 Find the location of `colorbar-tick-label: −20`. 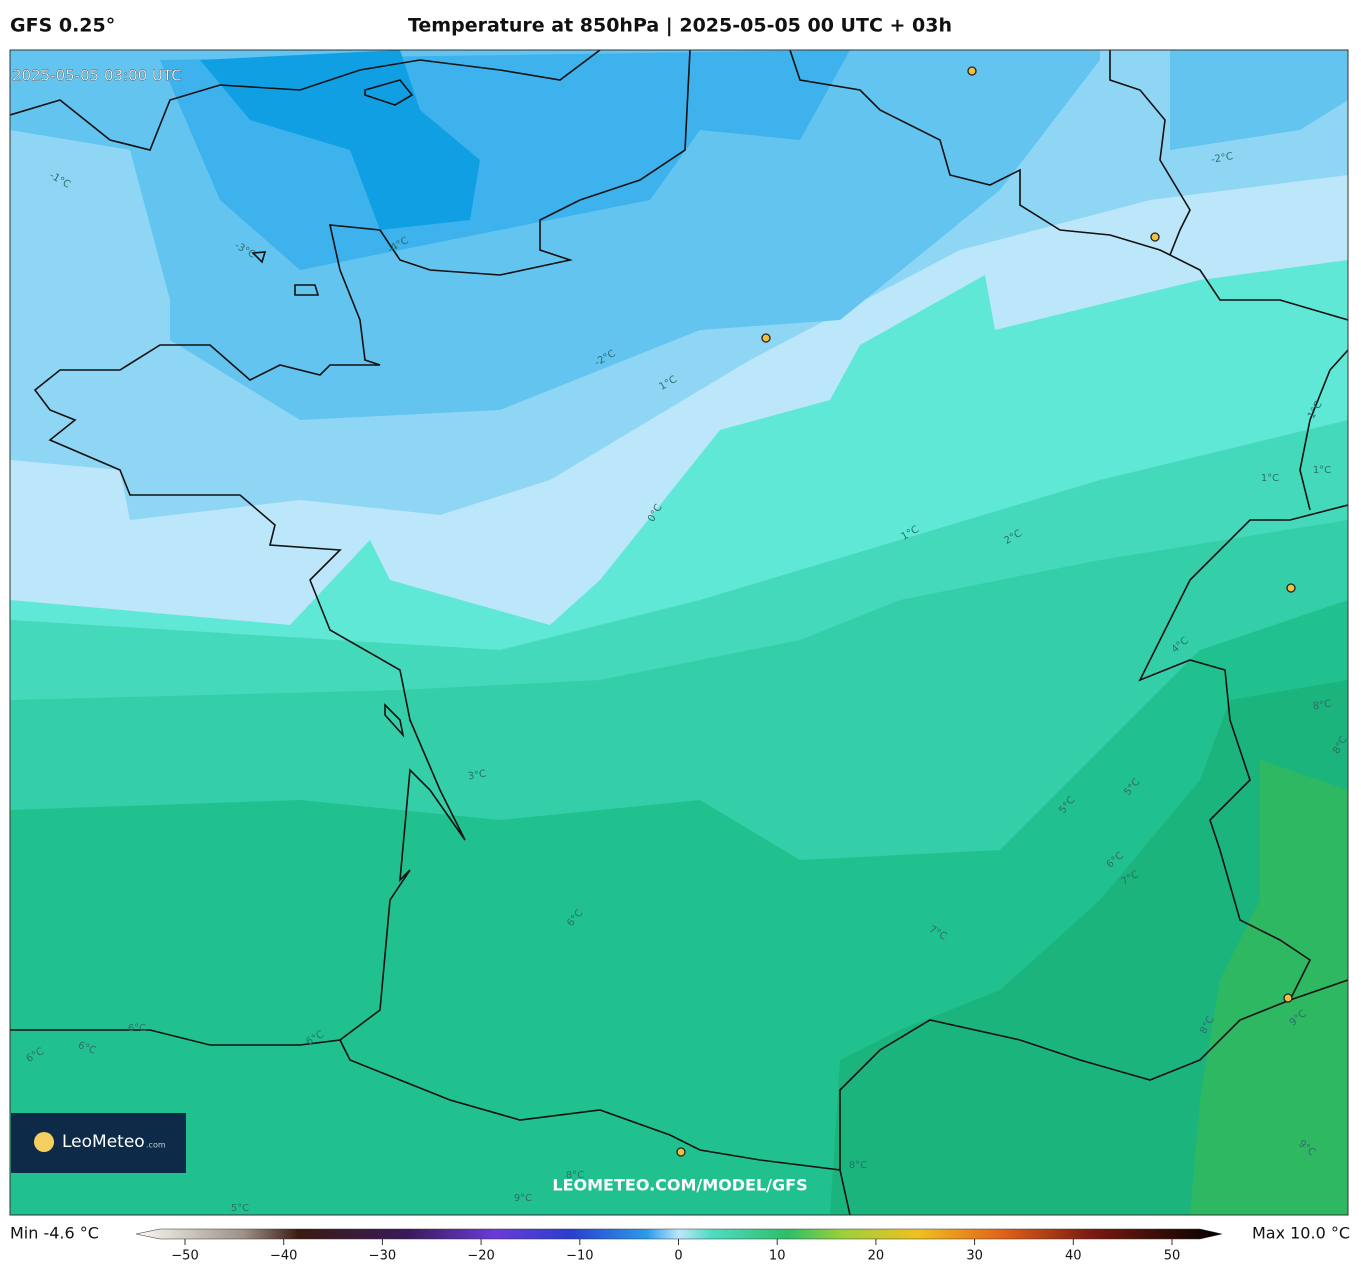

colorbar-tick-label: −20 is located at coordinates (480, 1256).